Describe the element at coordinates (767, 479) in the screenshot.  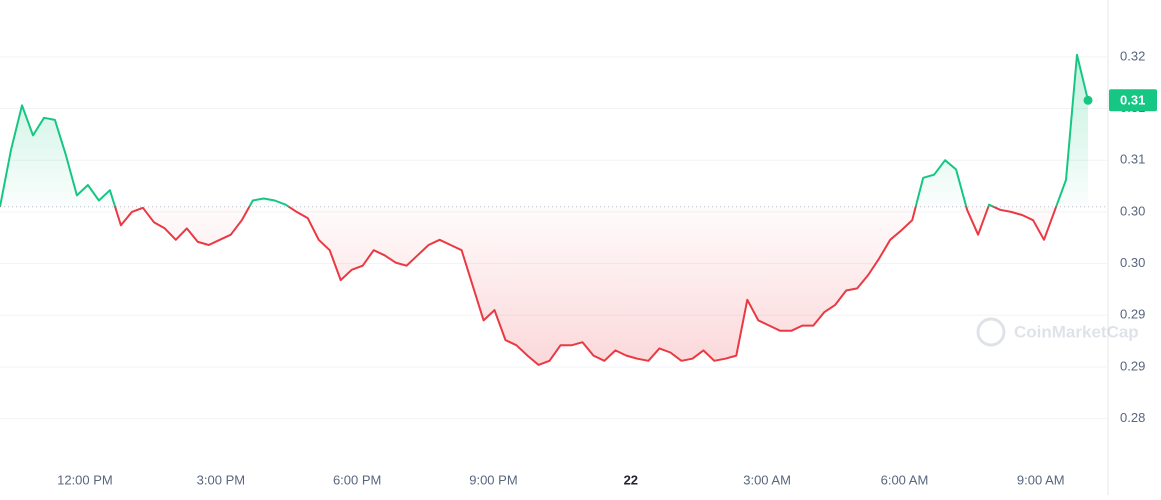
I see `x-tick-label: 3:00 AM` at that location.